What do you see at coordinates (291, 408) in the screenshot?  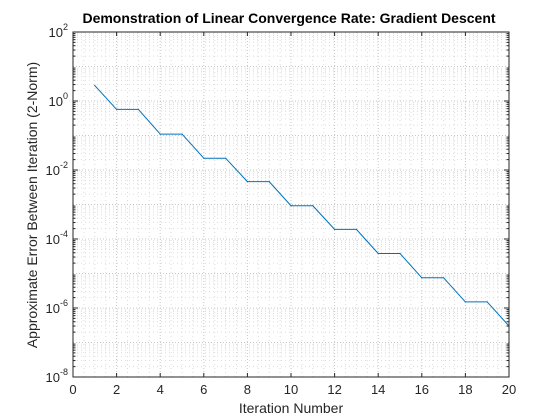 I see `x-axis-label: Iteration Number` at bounding box center [291, 408].